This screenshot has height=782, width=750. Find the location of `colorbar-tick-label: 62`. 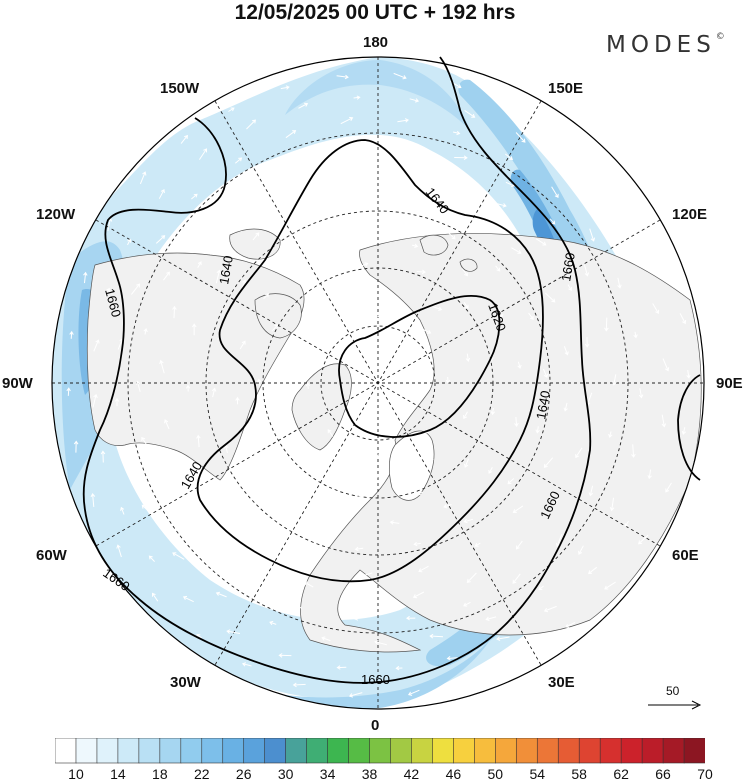

colorbar-tick-label: 62 is located at coordinates (621, 774).